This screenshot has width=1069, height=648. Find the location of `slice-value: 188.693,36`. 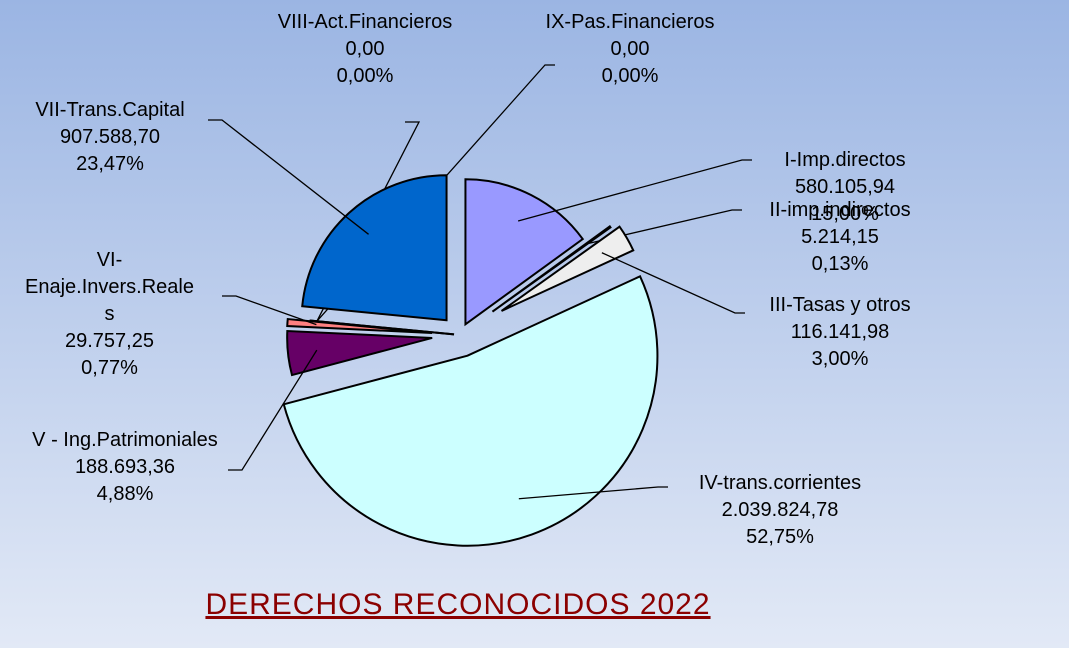

slice-value: 188.693,36 is located at coordinates (125, 467).